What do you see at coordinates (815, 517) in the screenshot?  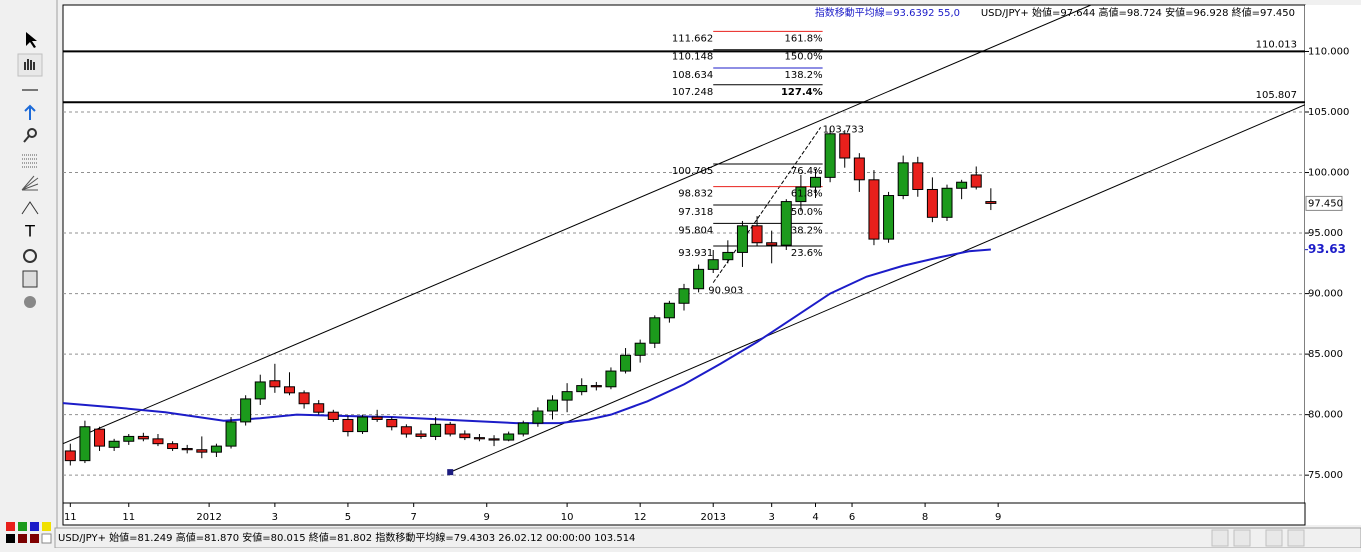 I see `x-tick-label: 4` at bounding box center [815, 517].